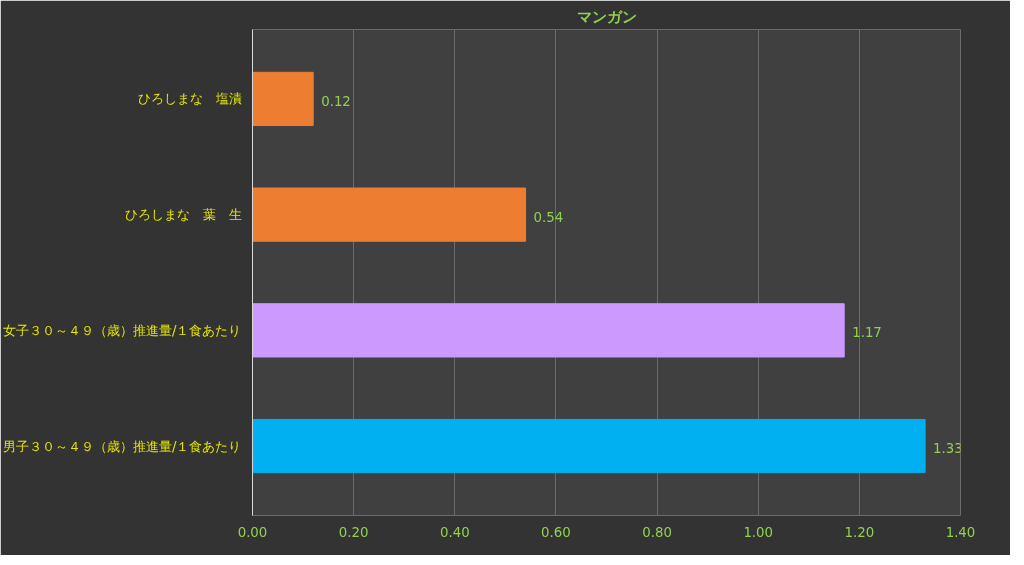 The height and width of the screenshot is (565, 1024). I want to click on data-label: 0.54, so click(548, 217).